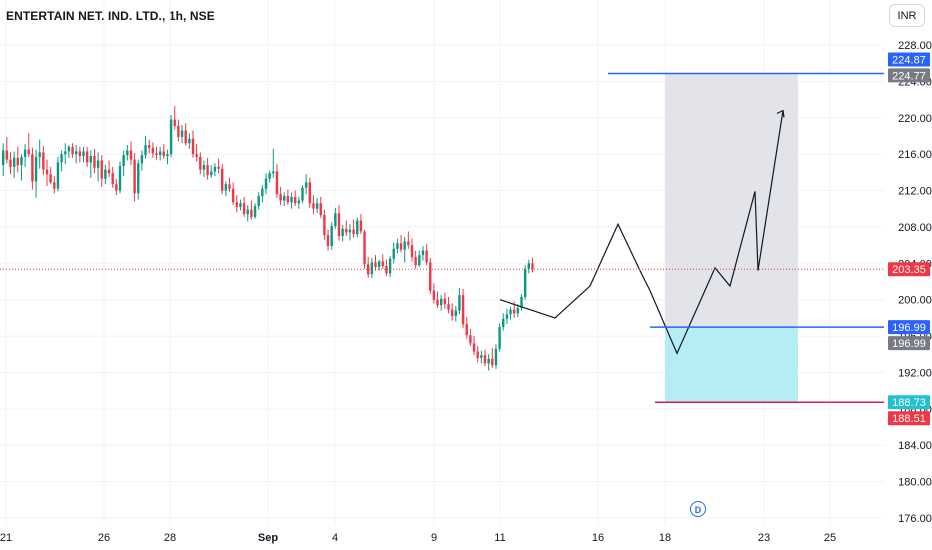 This screenshot has height=550, width=932. I want to click on entry-box-label-bg, so click(909, 343).